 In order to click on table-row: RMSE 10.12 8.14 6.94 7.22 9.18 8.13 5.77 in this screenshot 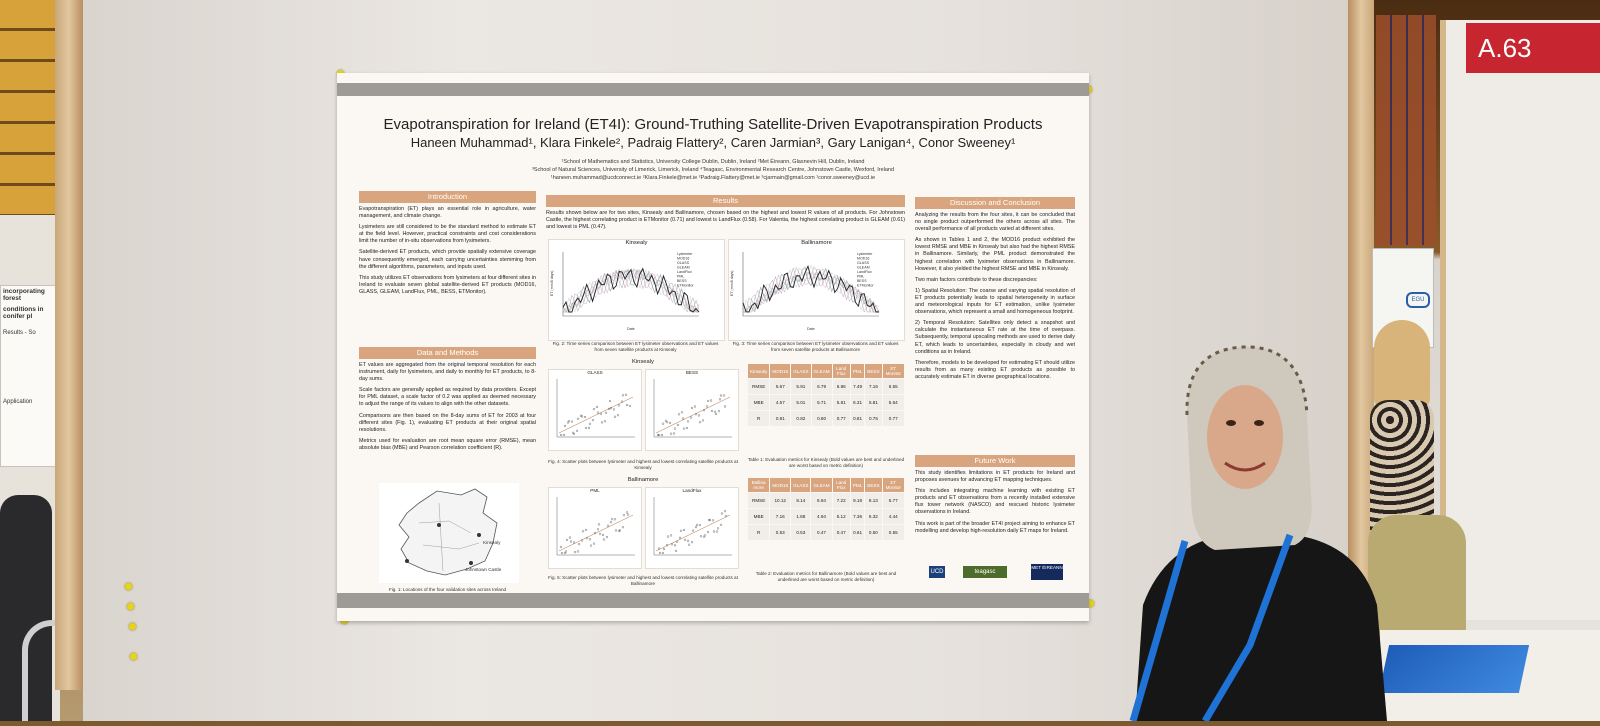, I will do `click(826, 500)`.